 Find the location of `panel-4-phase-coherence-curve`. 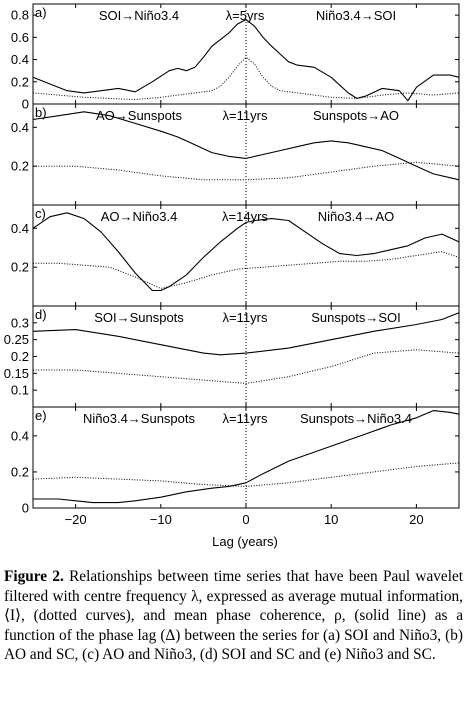

panel-4-phase-coherence-curve is located at coordinates (246, 334).